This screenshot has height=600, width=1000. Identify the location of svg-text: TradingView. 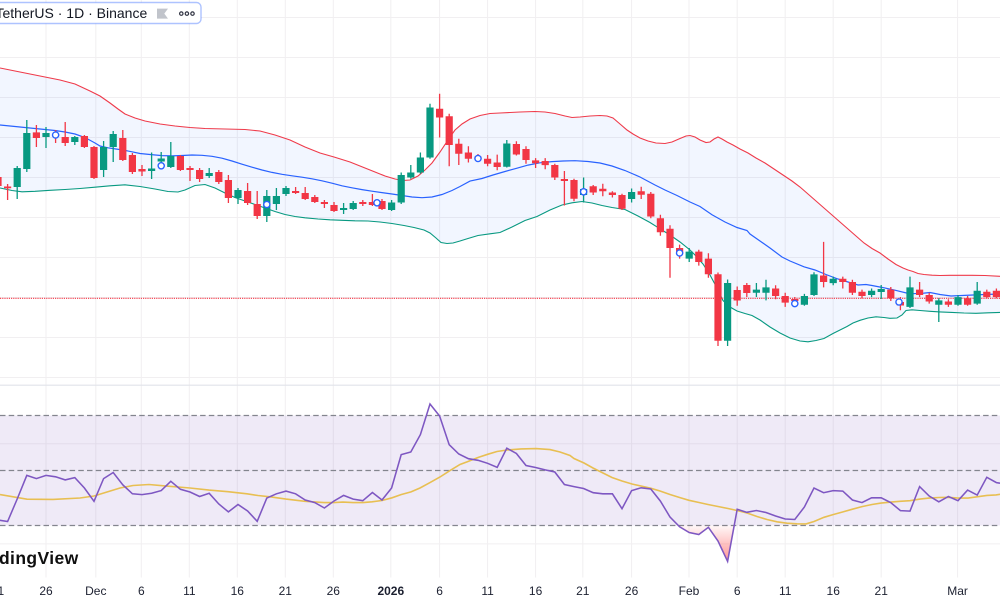
(39, 558).